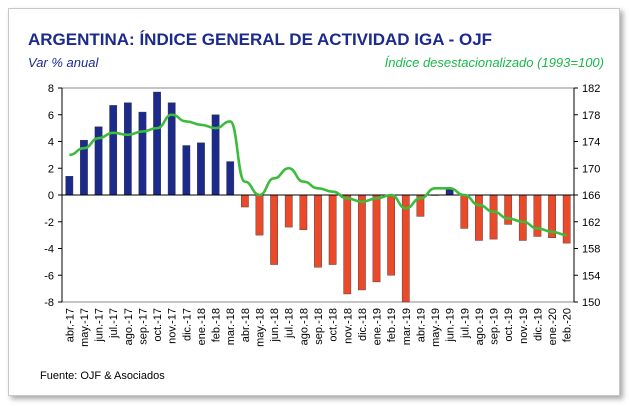 The image size is (630, 406). I want to click on x-axis-tick-label: oct.-18, so click(334, 325).